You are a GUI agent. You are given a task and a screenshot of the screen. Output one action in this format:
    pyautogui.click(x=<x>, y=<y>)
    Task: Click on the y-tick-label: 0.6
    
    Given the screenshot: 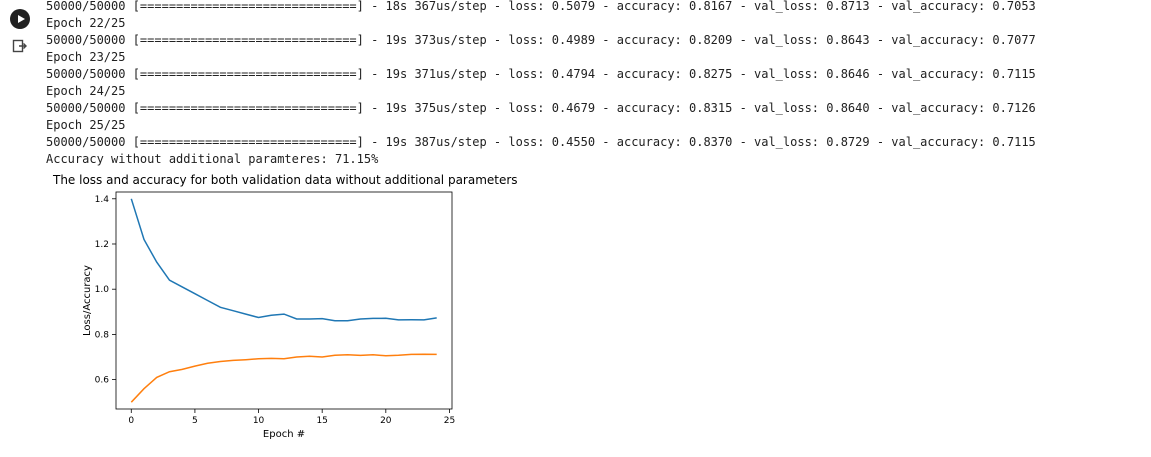 What is the action you would take?
    pyautogui.click(x=102, y=381)
    